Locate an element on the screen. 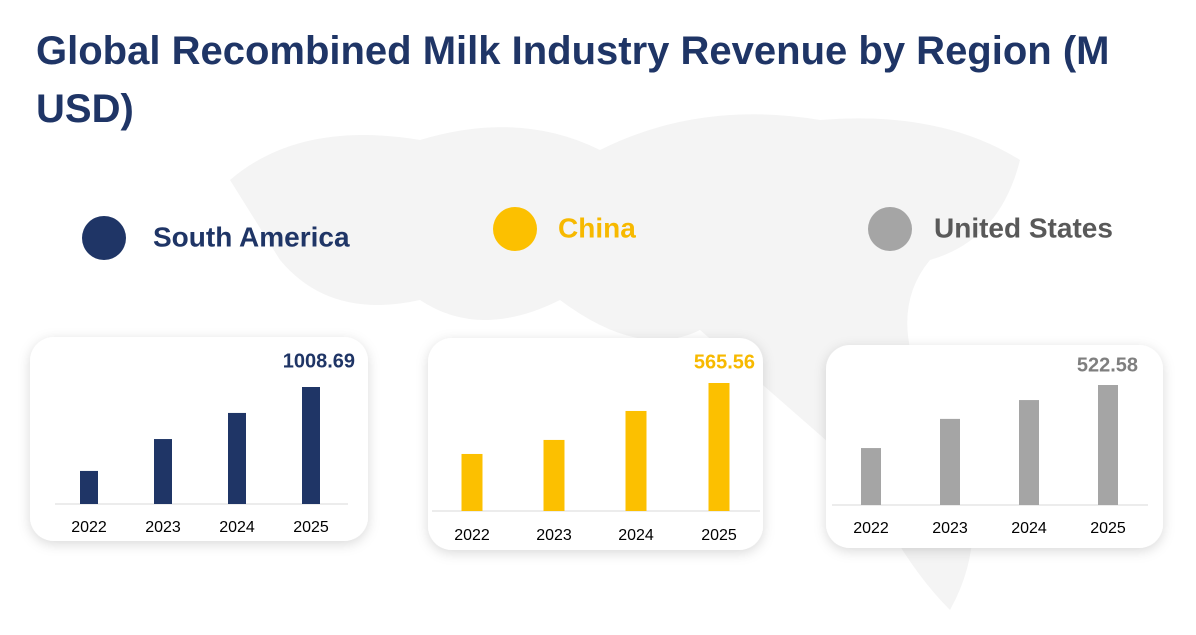 This screenshot has height=635, width=1196. value-label: 565.56 is located at coordinates (724, 362).